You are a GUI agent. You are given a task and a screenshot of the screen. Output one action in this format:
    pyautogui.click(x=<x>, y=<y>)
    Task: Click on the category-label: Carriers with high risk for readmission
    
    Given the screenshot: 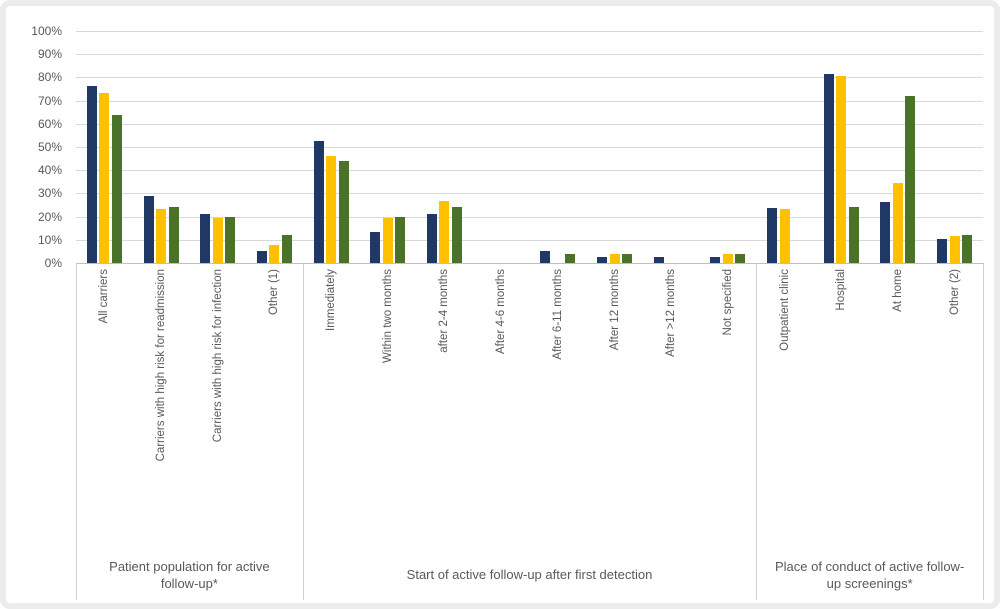 What is the action you would take?
    pyautogui.click(x=161, y=365)
    